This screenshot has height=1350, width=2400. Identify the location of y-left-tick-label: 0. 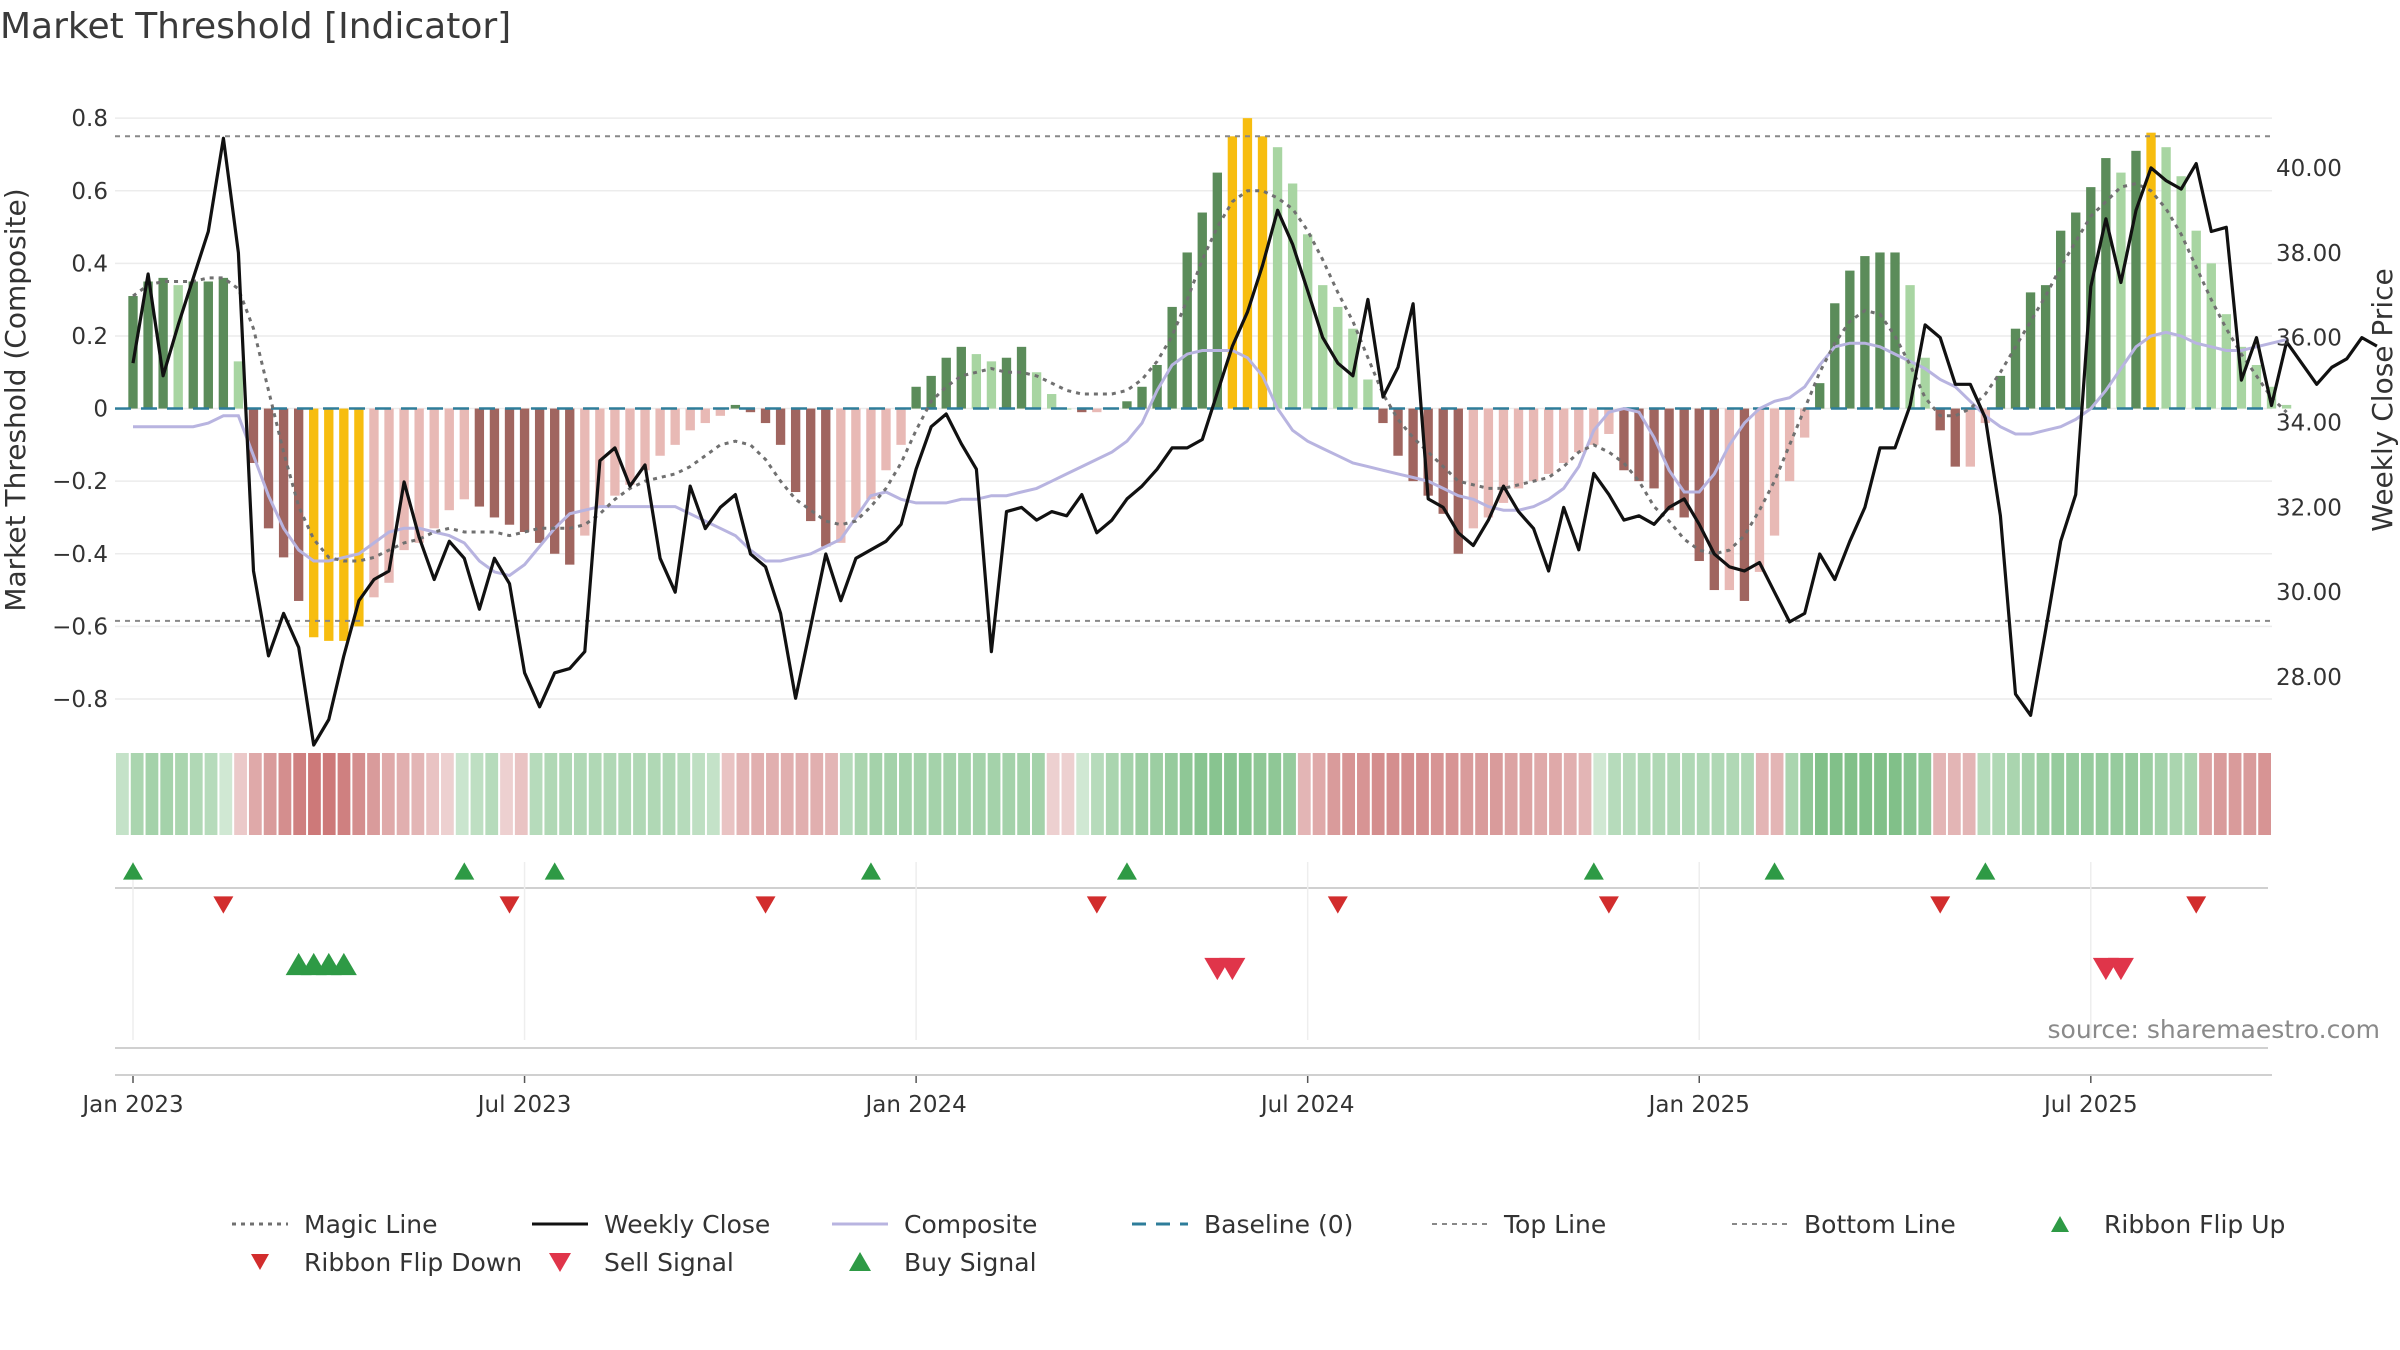
(100, 410).